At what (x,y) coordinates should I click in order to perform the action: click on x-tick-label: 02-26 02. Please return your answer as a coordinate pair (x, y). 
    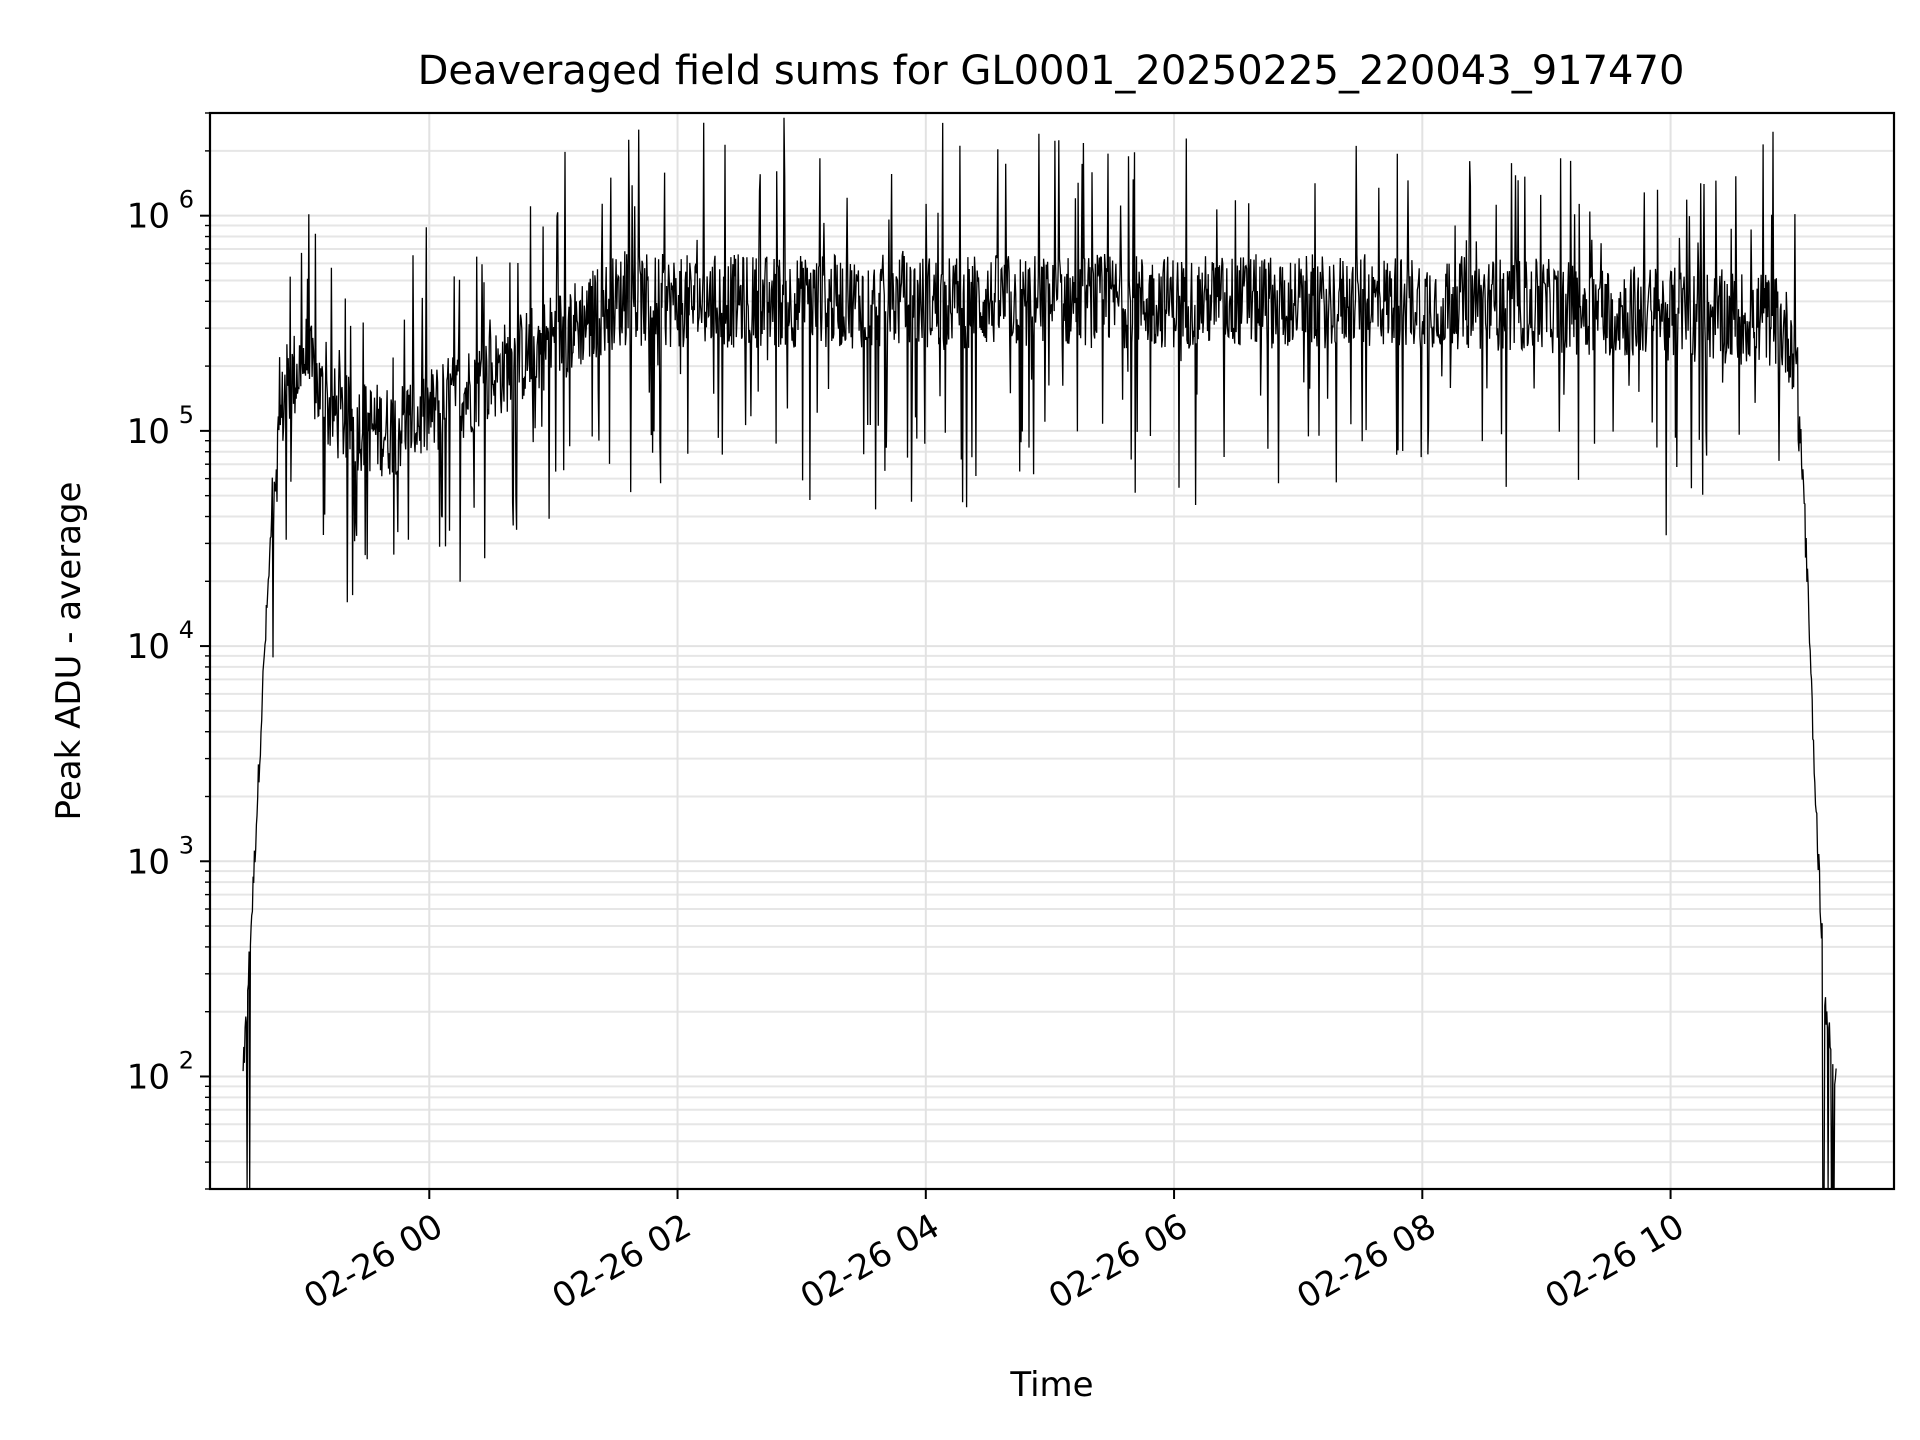
    Looking at the image, I should click on (622, 1261).